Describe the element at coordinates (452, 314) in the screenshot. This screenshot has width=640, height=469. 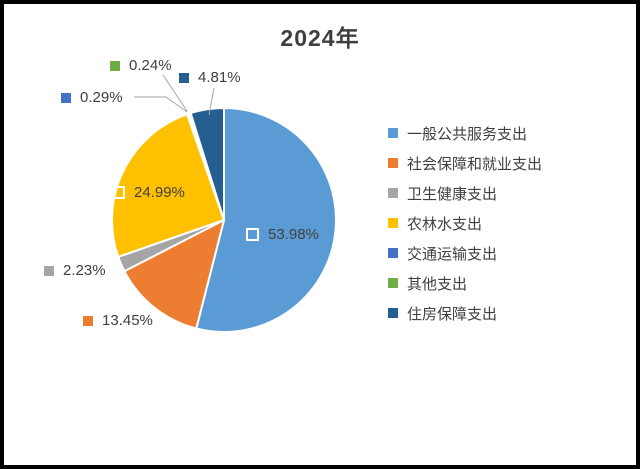
I see `legend-label: 住房保障支出` at that location.